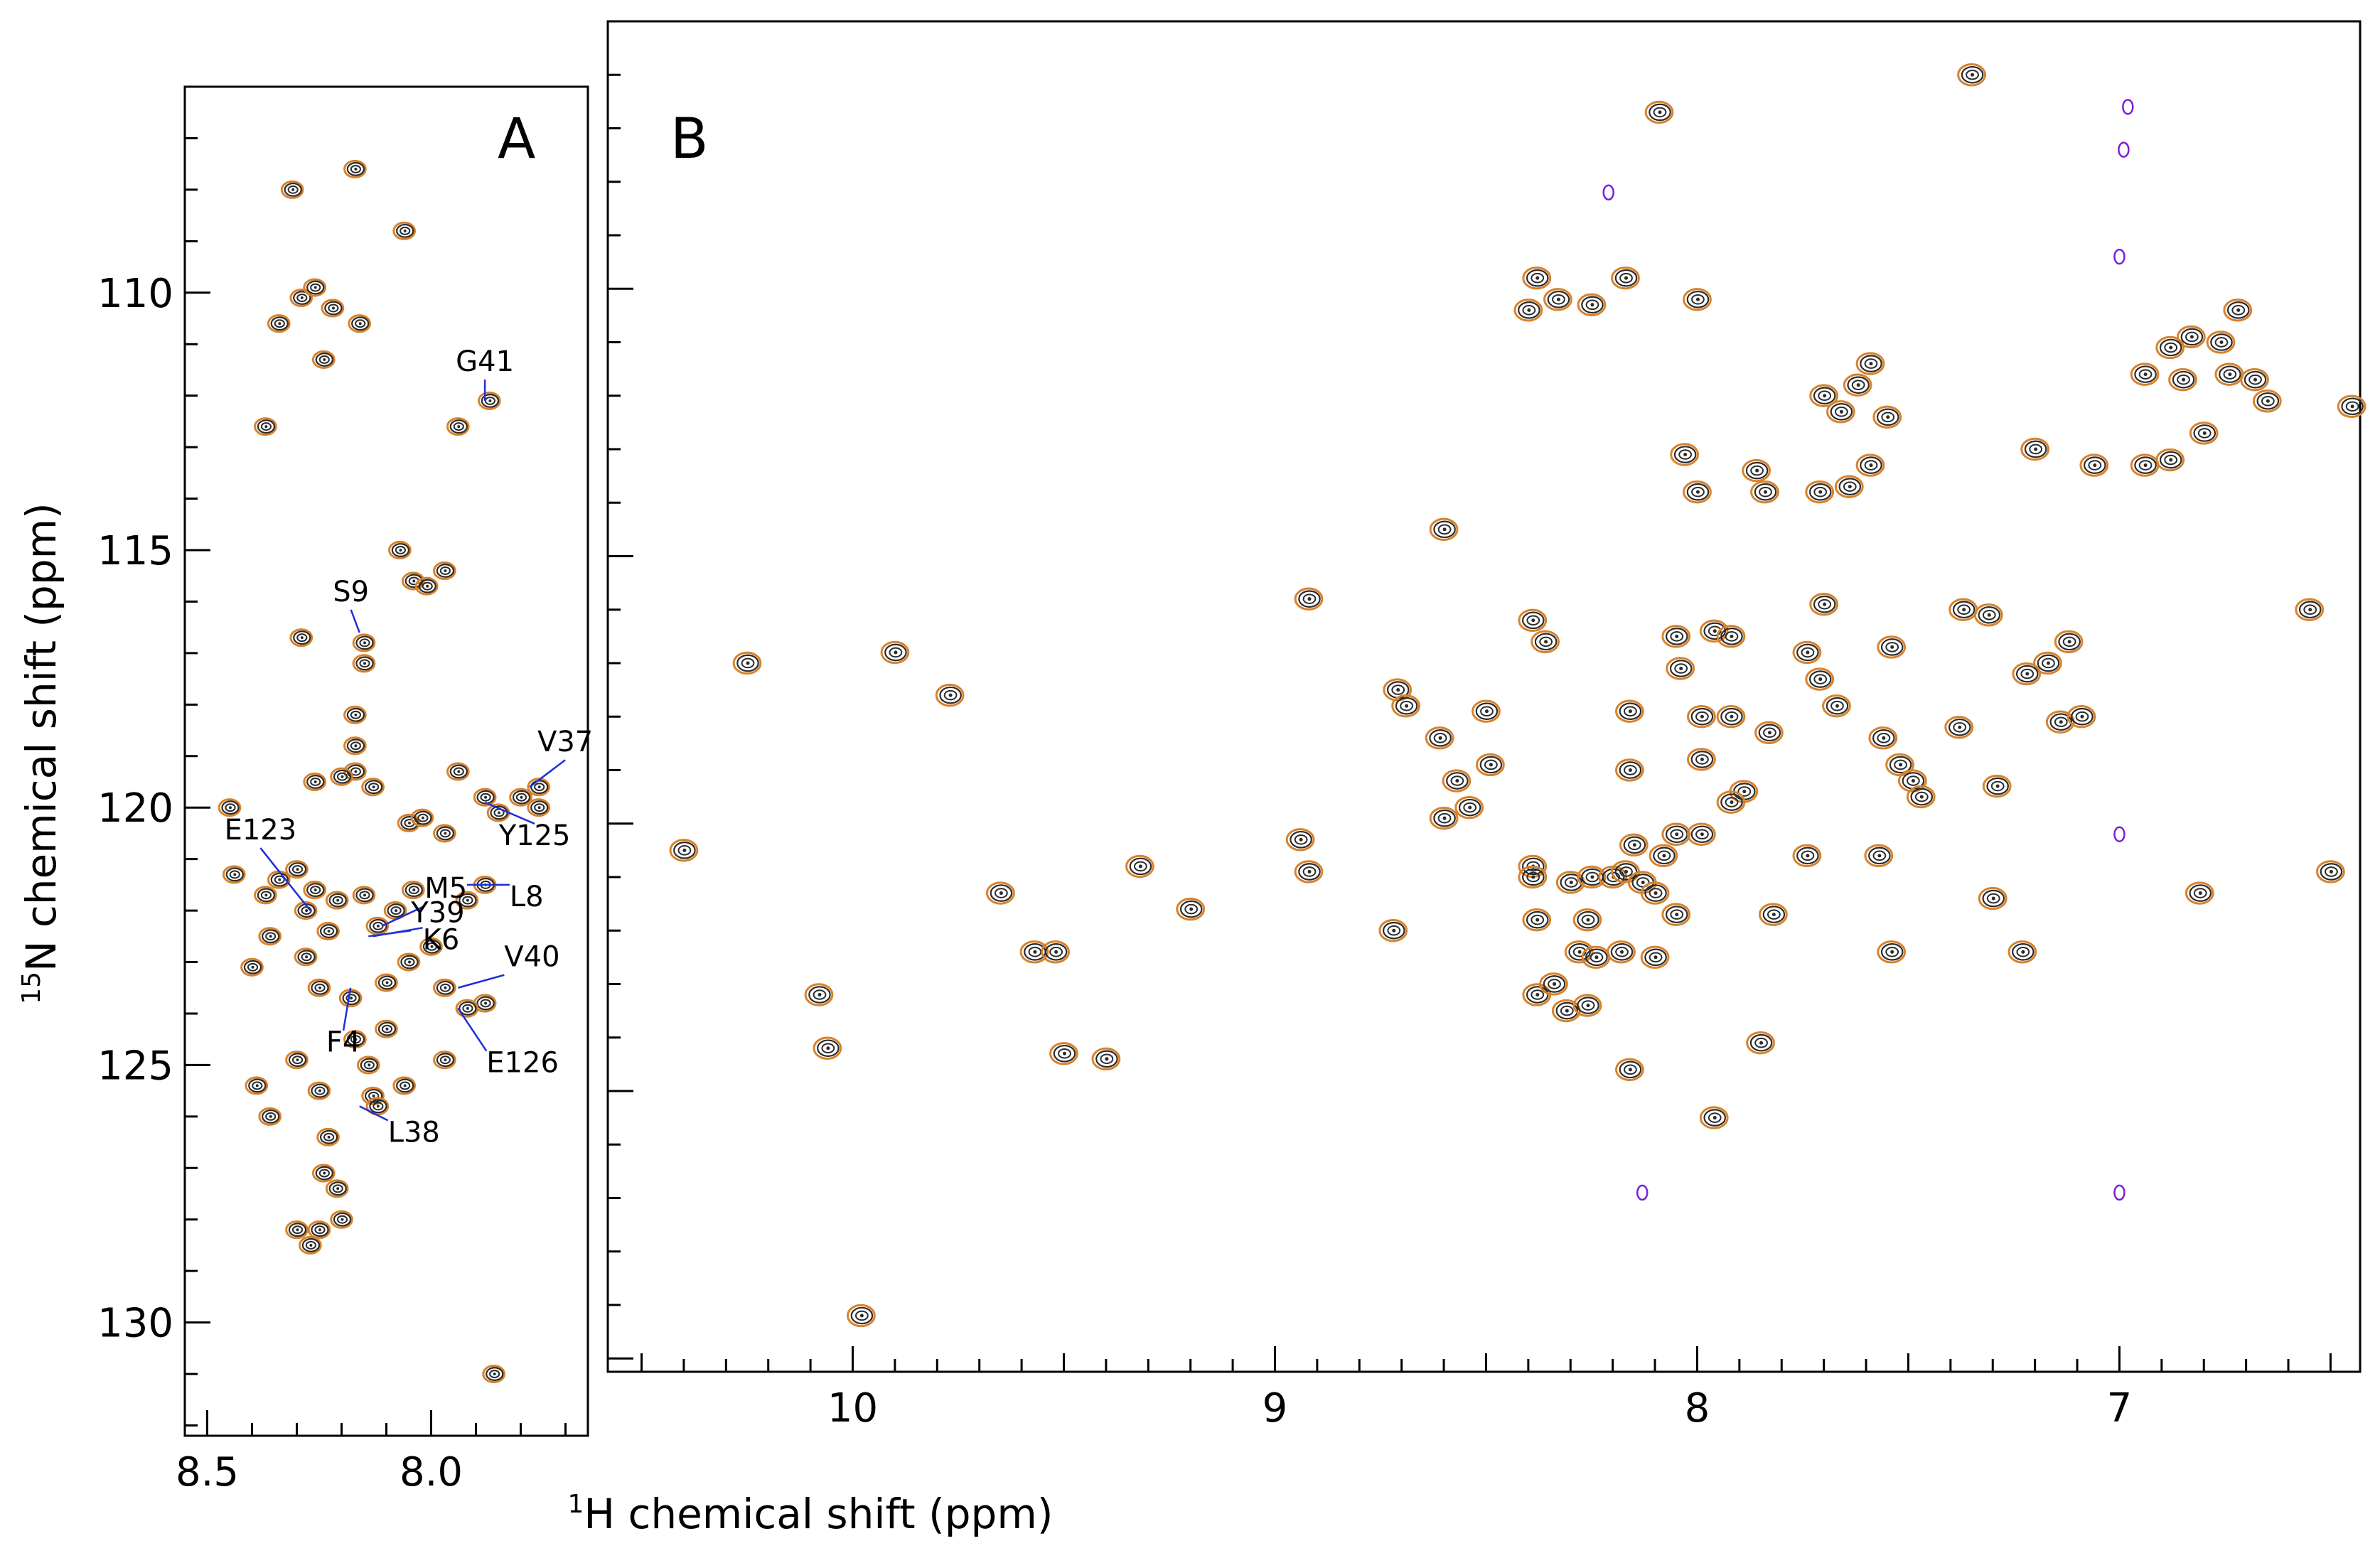  I want to click on peak-b-108-core, so click(1597, 957).